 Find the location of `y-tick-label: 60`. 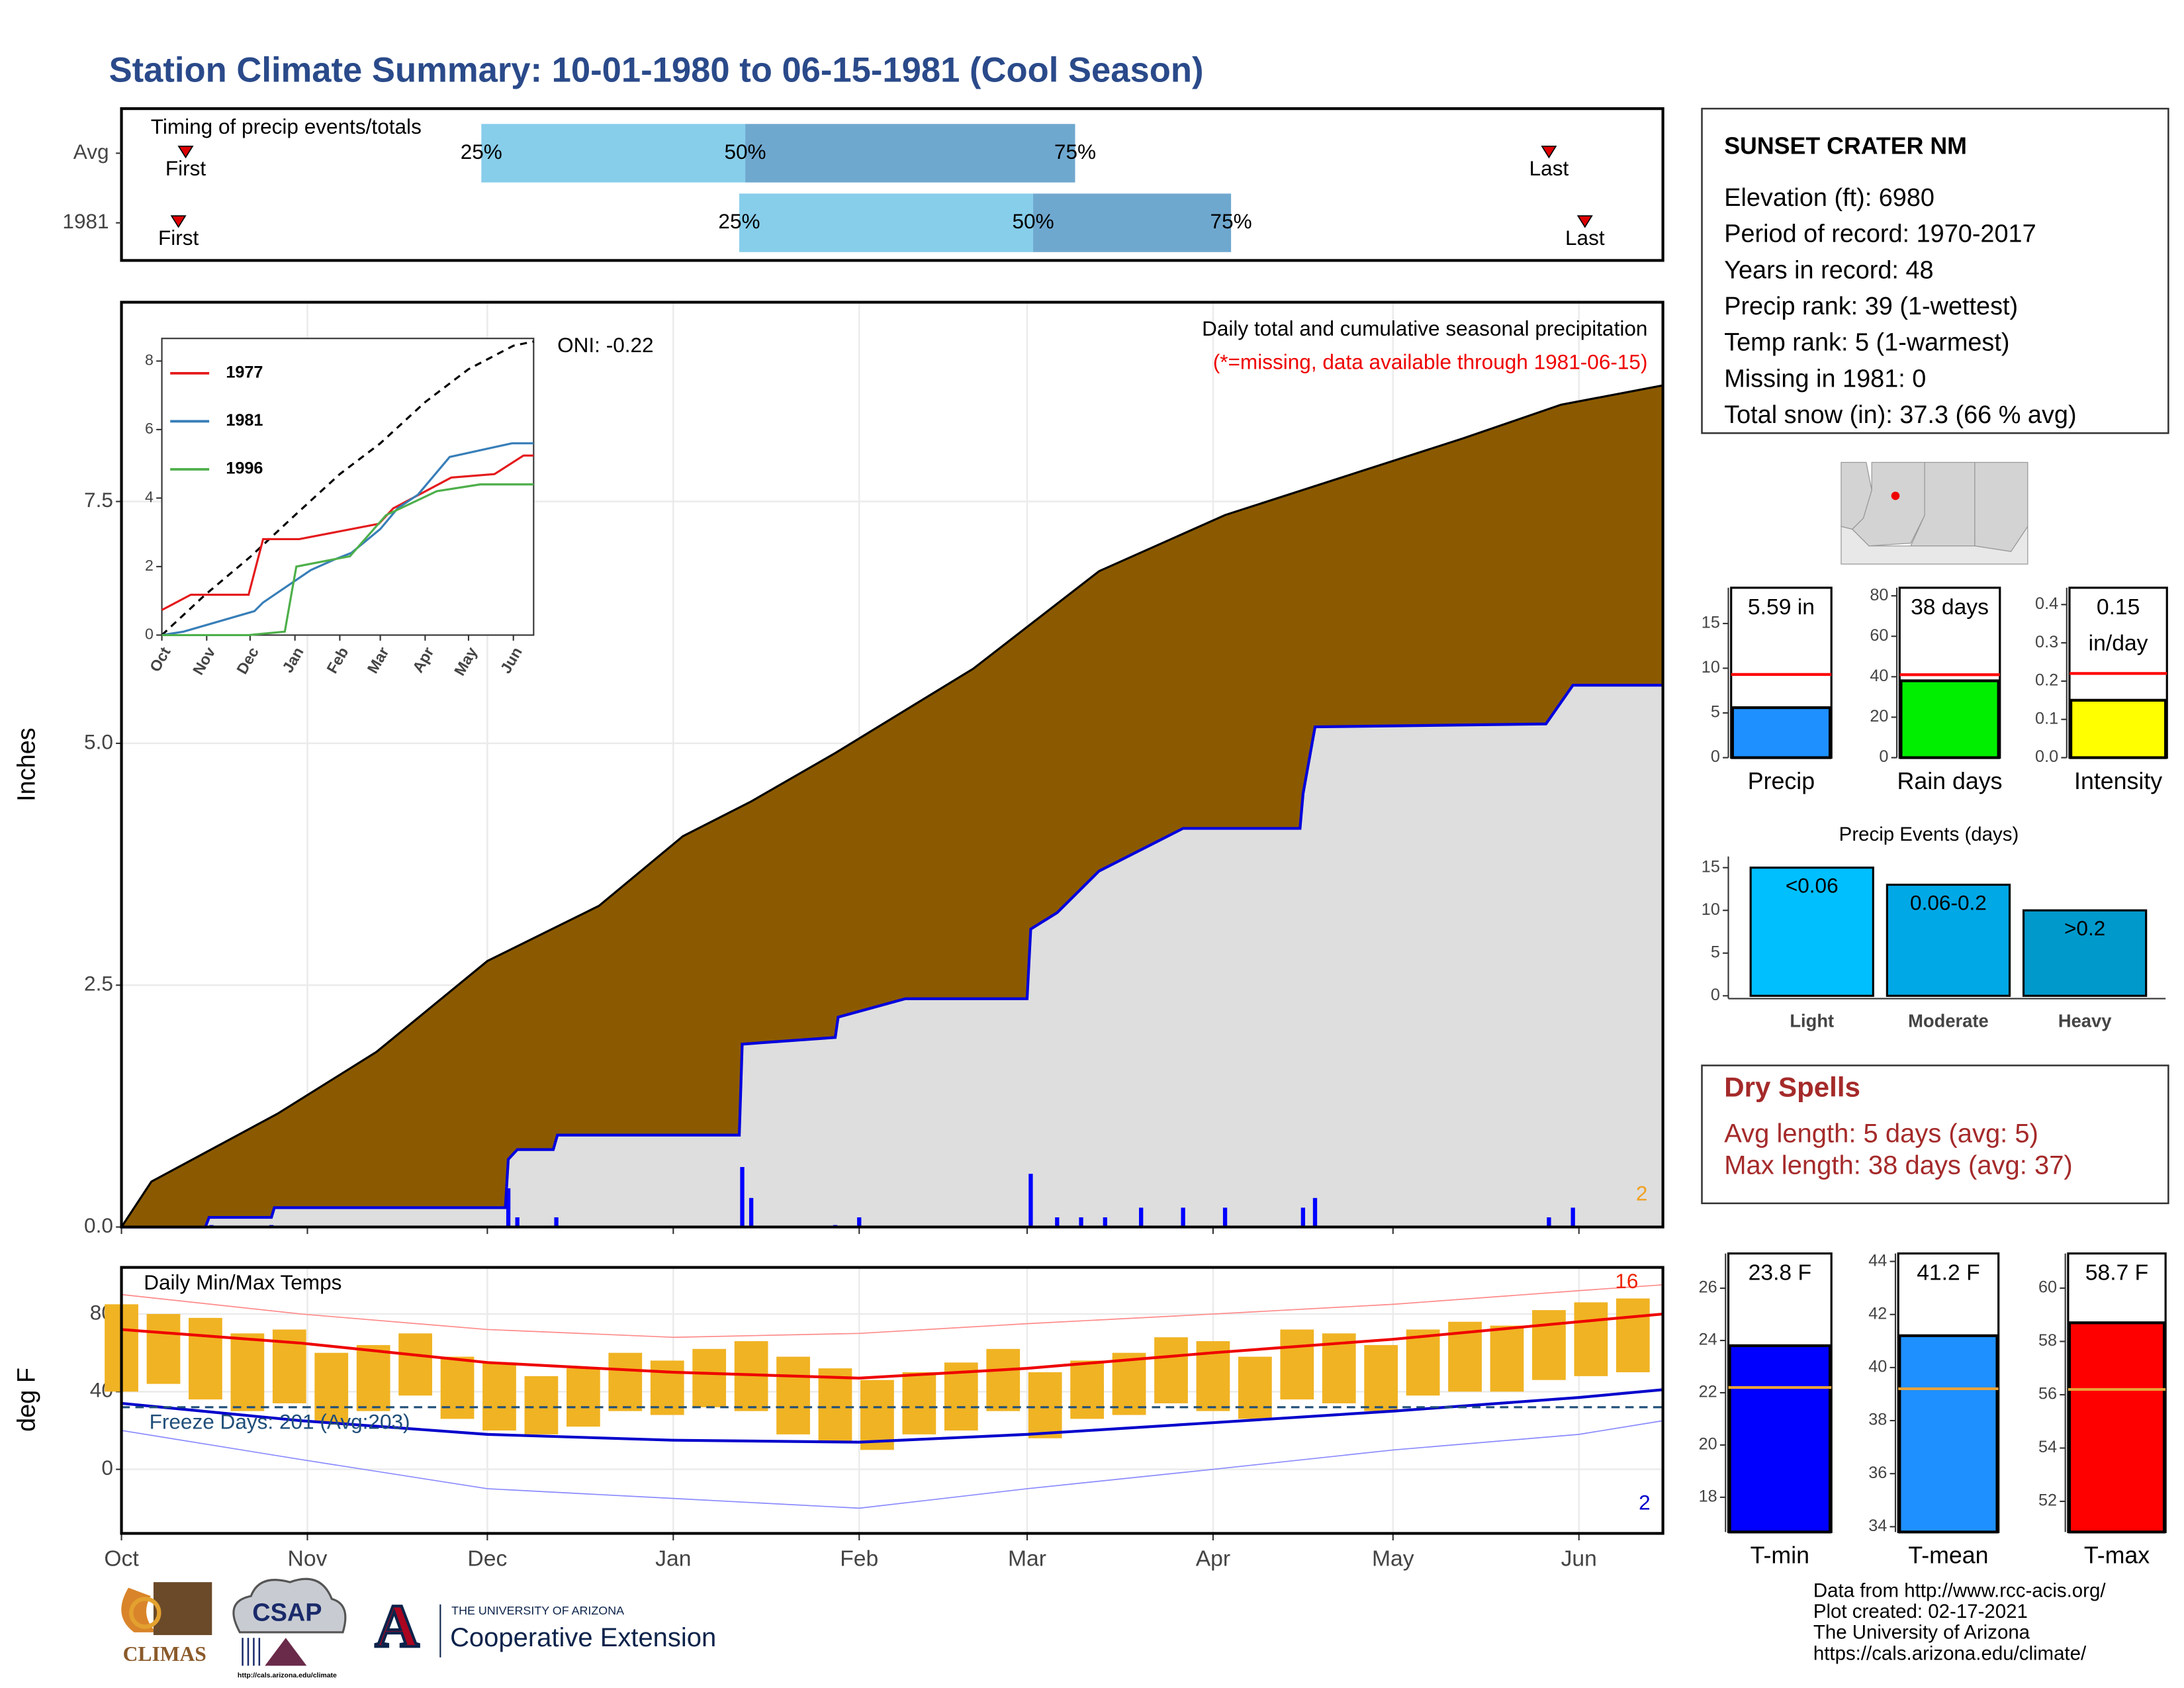

y-tick-label: 60 is located at coordinates (2048, 1287).